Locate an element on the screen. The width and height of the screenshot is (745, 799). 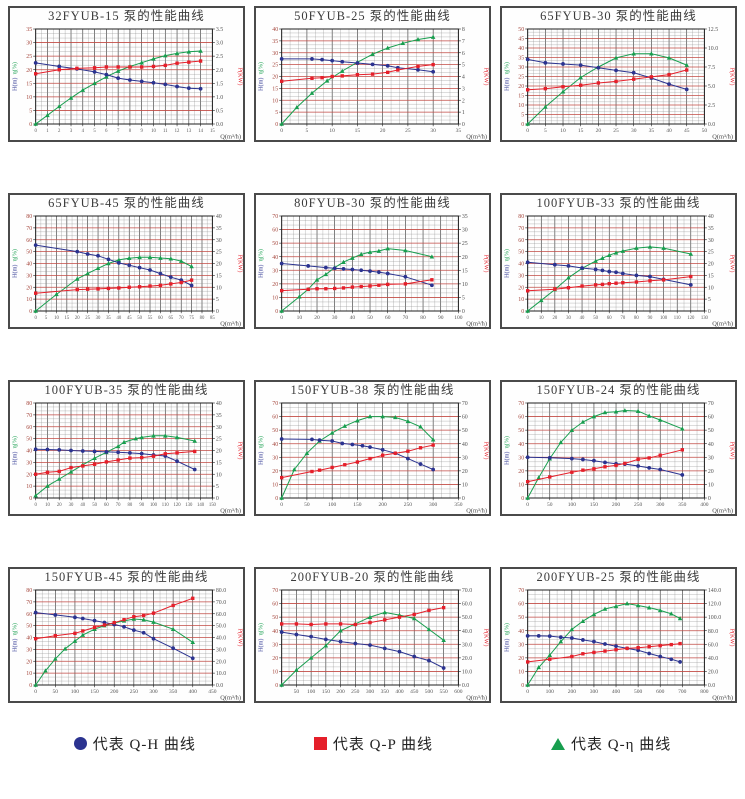
svg-text: 300 is located at coordinates (594, 692).